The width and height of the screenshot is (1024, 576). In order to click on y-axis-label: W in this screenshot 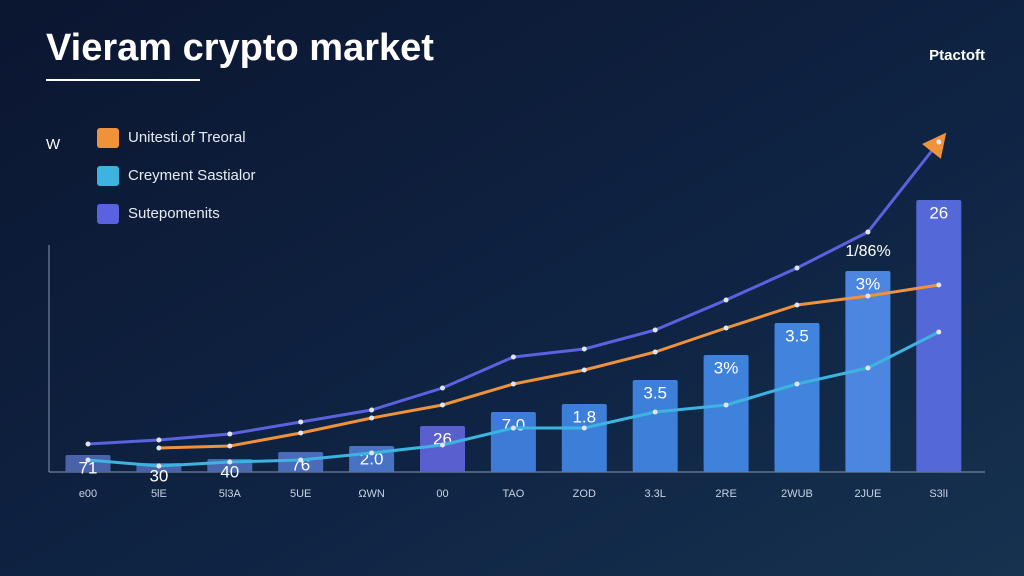, I will do `click(53, 144)`.